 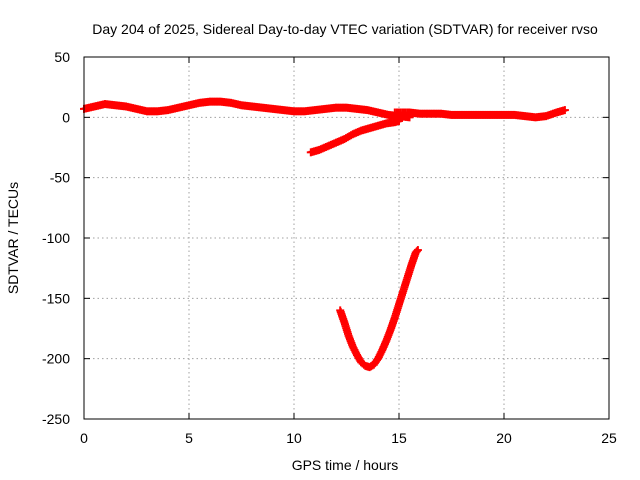 I want to click on x-tick-label: 15, so click(x=399, y=438).